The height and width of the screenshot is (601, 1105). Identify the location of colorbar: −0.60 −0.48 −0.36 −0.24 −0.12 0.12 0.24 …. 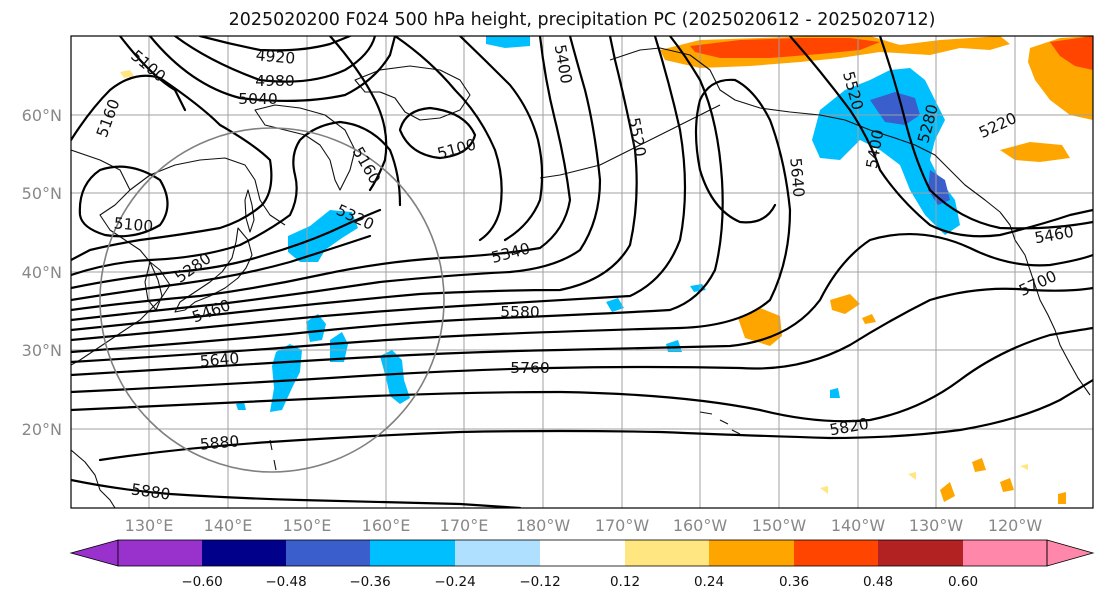
(582, 564).